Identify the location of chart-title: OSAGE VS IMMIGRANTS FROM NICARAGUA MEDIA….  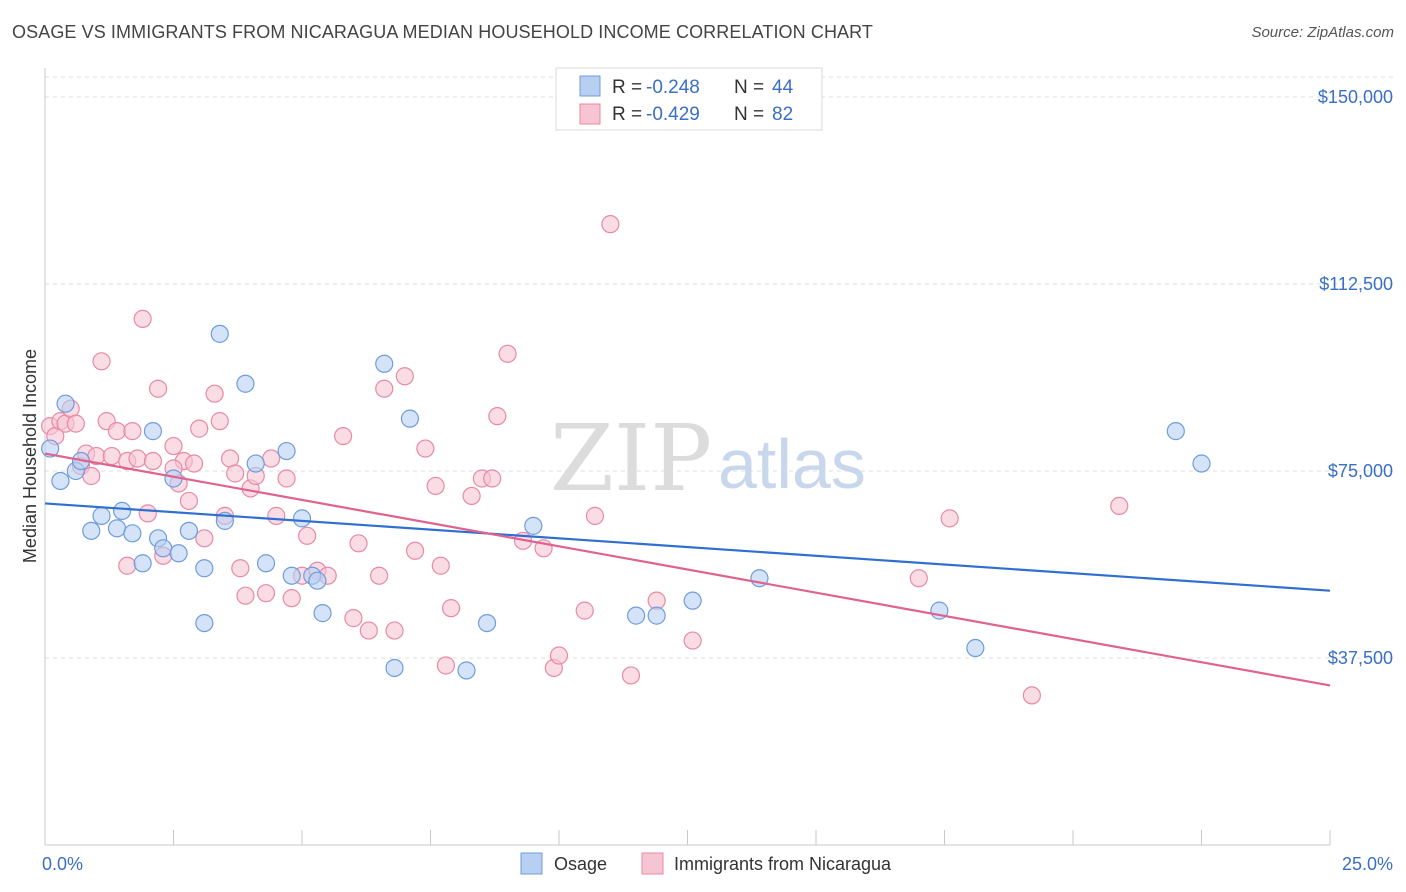
(443, 32).